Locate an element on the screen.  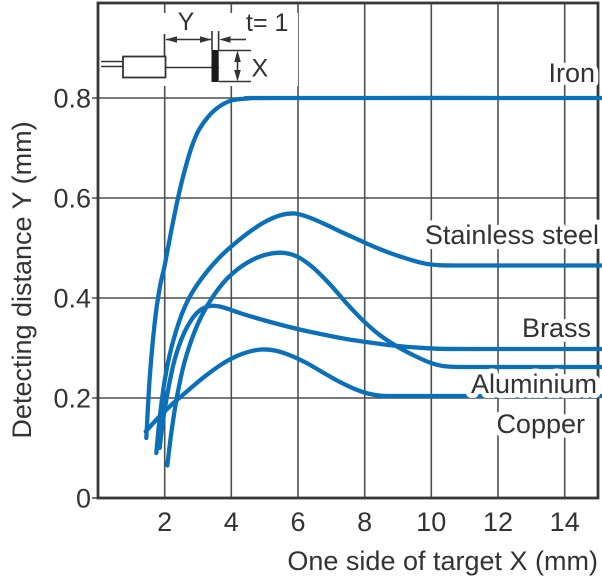
x-tick-label-6: 6 is located at coordinates (297, 522).